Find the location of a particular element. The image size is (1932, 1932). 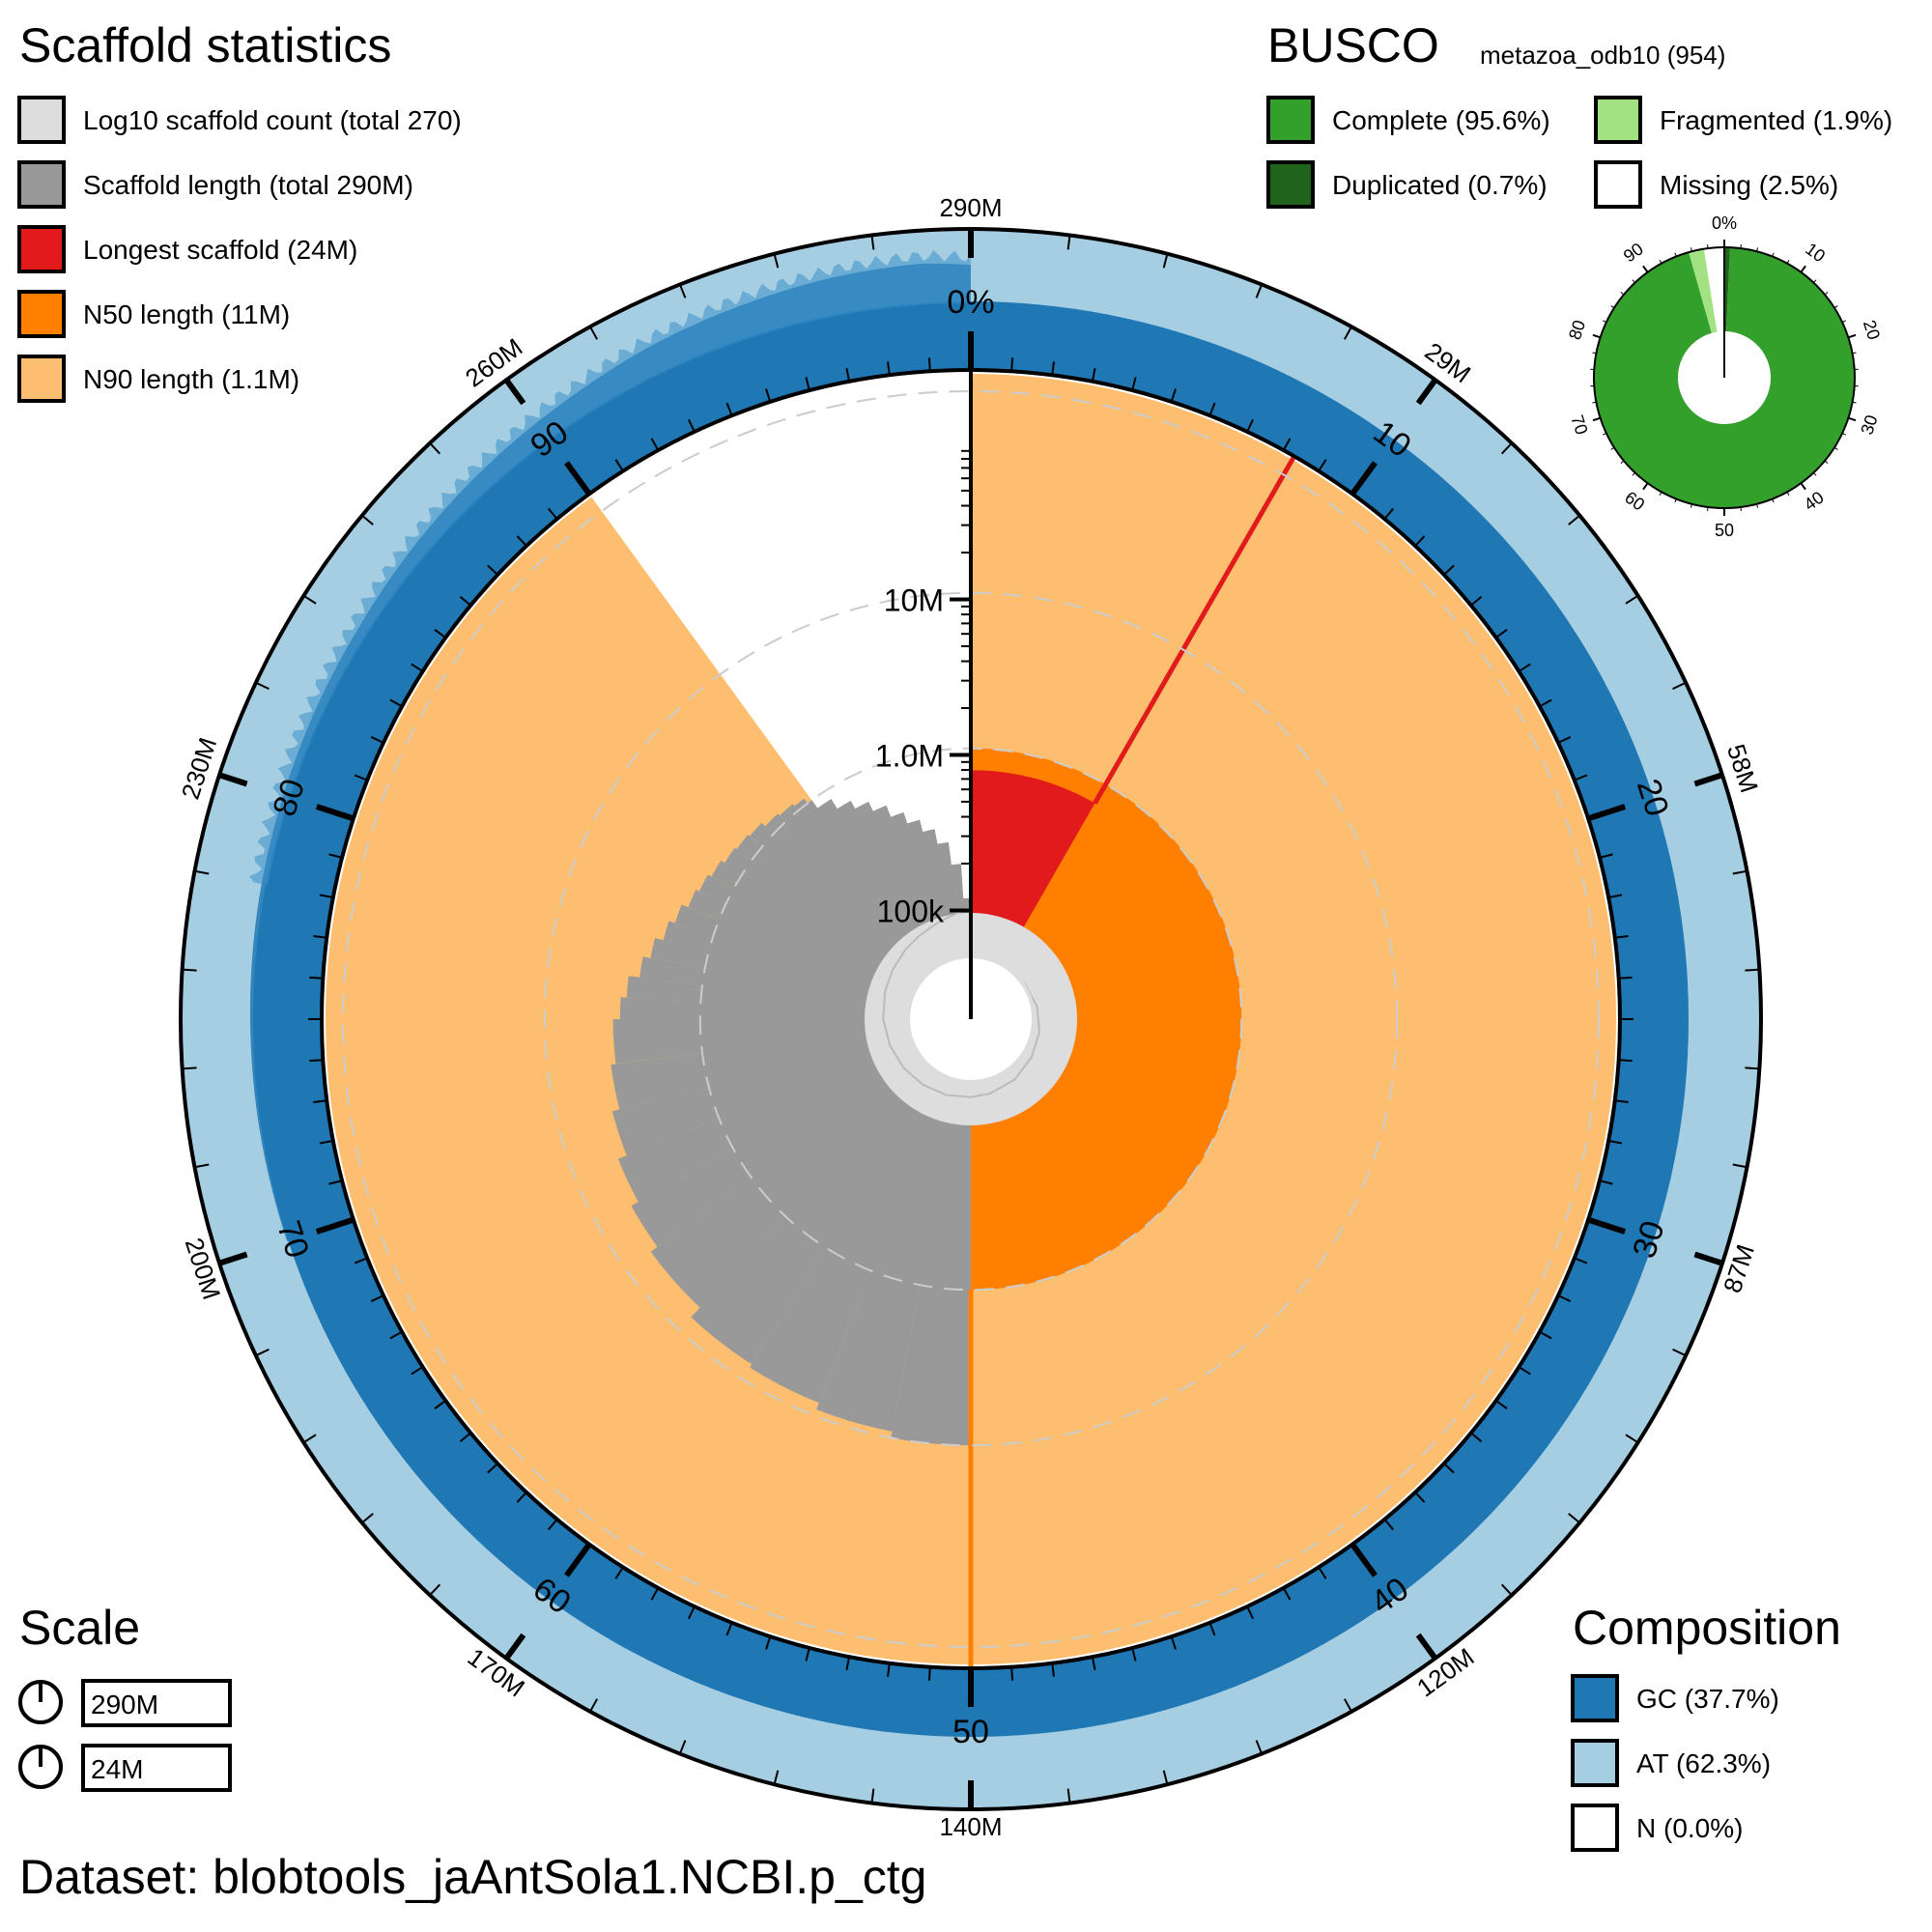

scale-value: 290M is located at coordinates (124, 1704).